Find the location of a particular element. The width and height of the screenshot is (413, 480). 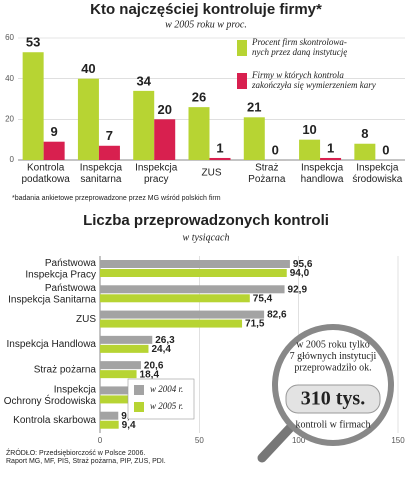

x-tick-label: Kontrola podatkowa is located at coordinates (45, 173).